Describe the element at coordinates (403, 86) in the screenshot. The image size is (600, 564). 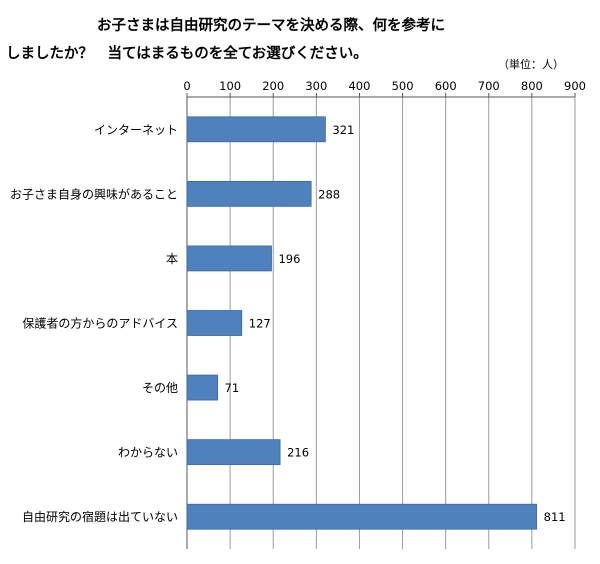
I see `x-tick-label: 500` at that location.